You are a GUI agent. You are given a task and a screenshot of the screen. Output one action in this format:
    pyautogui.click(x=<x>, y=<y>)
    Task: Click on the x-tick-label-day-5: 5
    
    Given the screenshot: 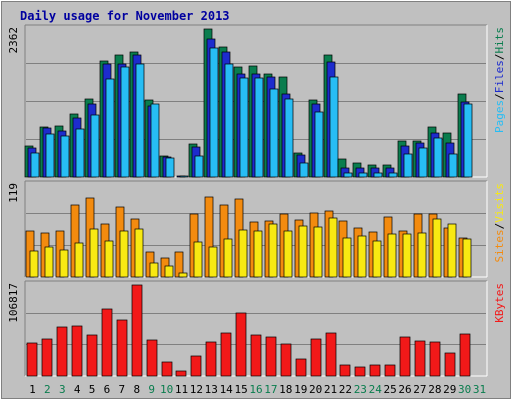 What is the action you would take?
    pyautogui.click(x=92, y=389)
    